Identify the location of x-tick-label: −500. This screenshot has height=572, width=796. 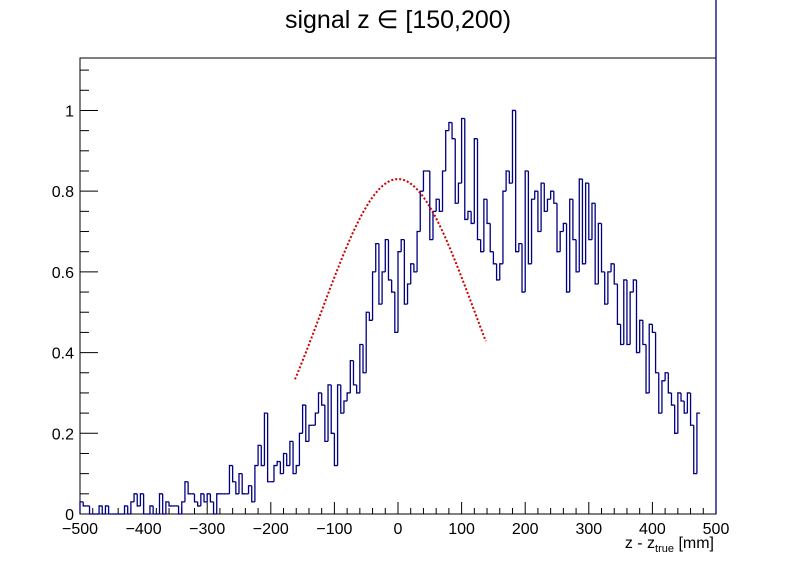
(80, 529).